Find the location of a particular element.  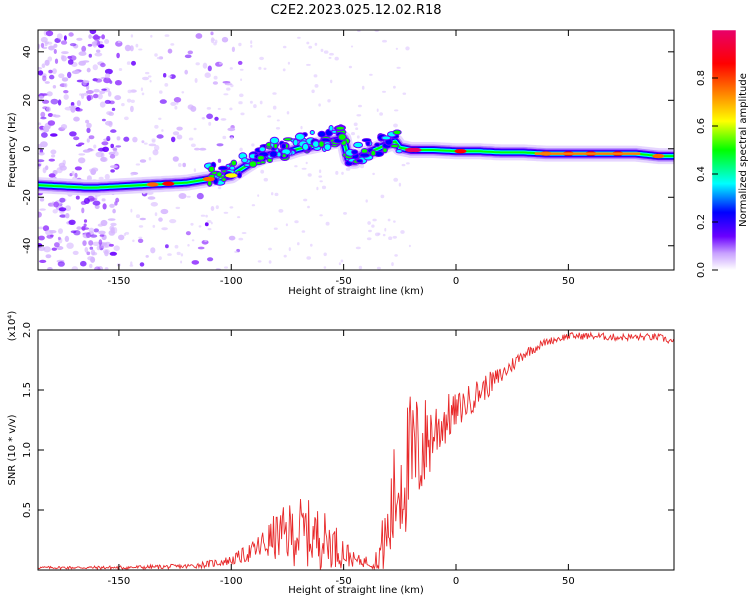

colorbar-tick-label: 0.6 is located at coordinates (701, 126).